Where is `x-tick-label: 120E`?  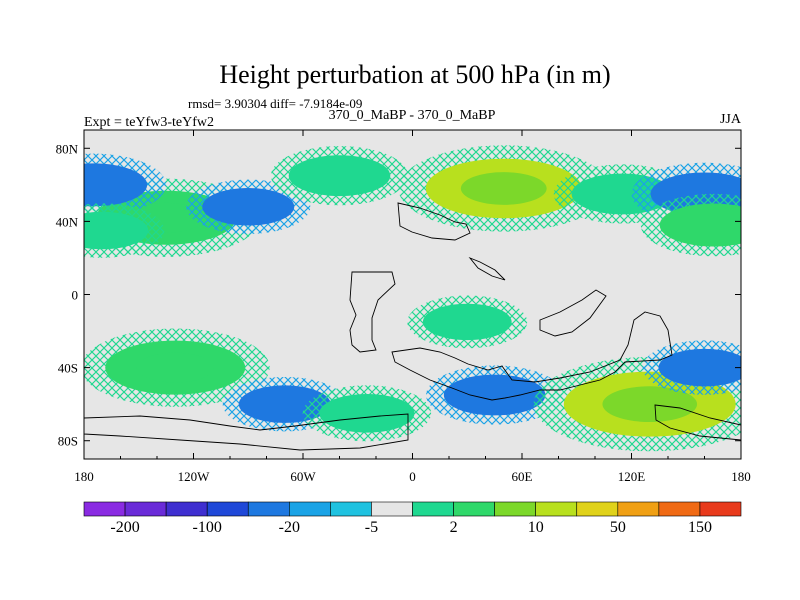 x-tick-label: 120E is located at coordinates (632, 476).